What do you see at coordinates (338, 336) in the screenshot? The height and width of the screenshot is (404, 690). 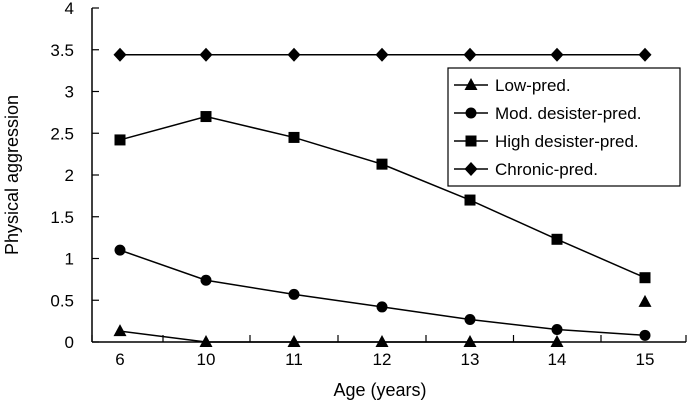 I see `series-line` at bounding box center [338, 336].